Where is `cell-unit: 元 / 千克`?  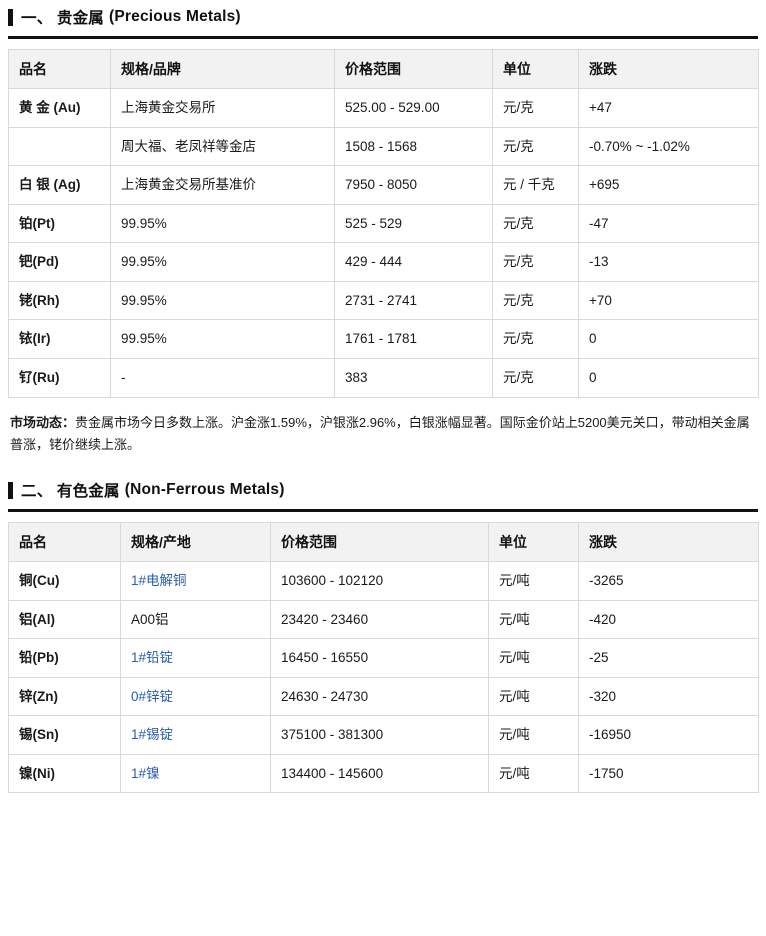 cell-unit: 元 / 千克 is located at coordinates (535, 185).